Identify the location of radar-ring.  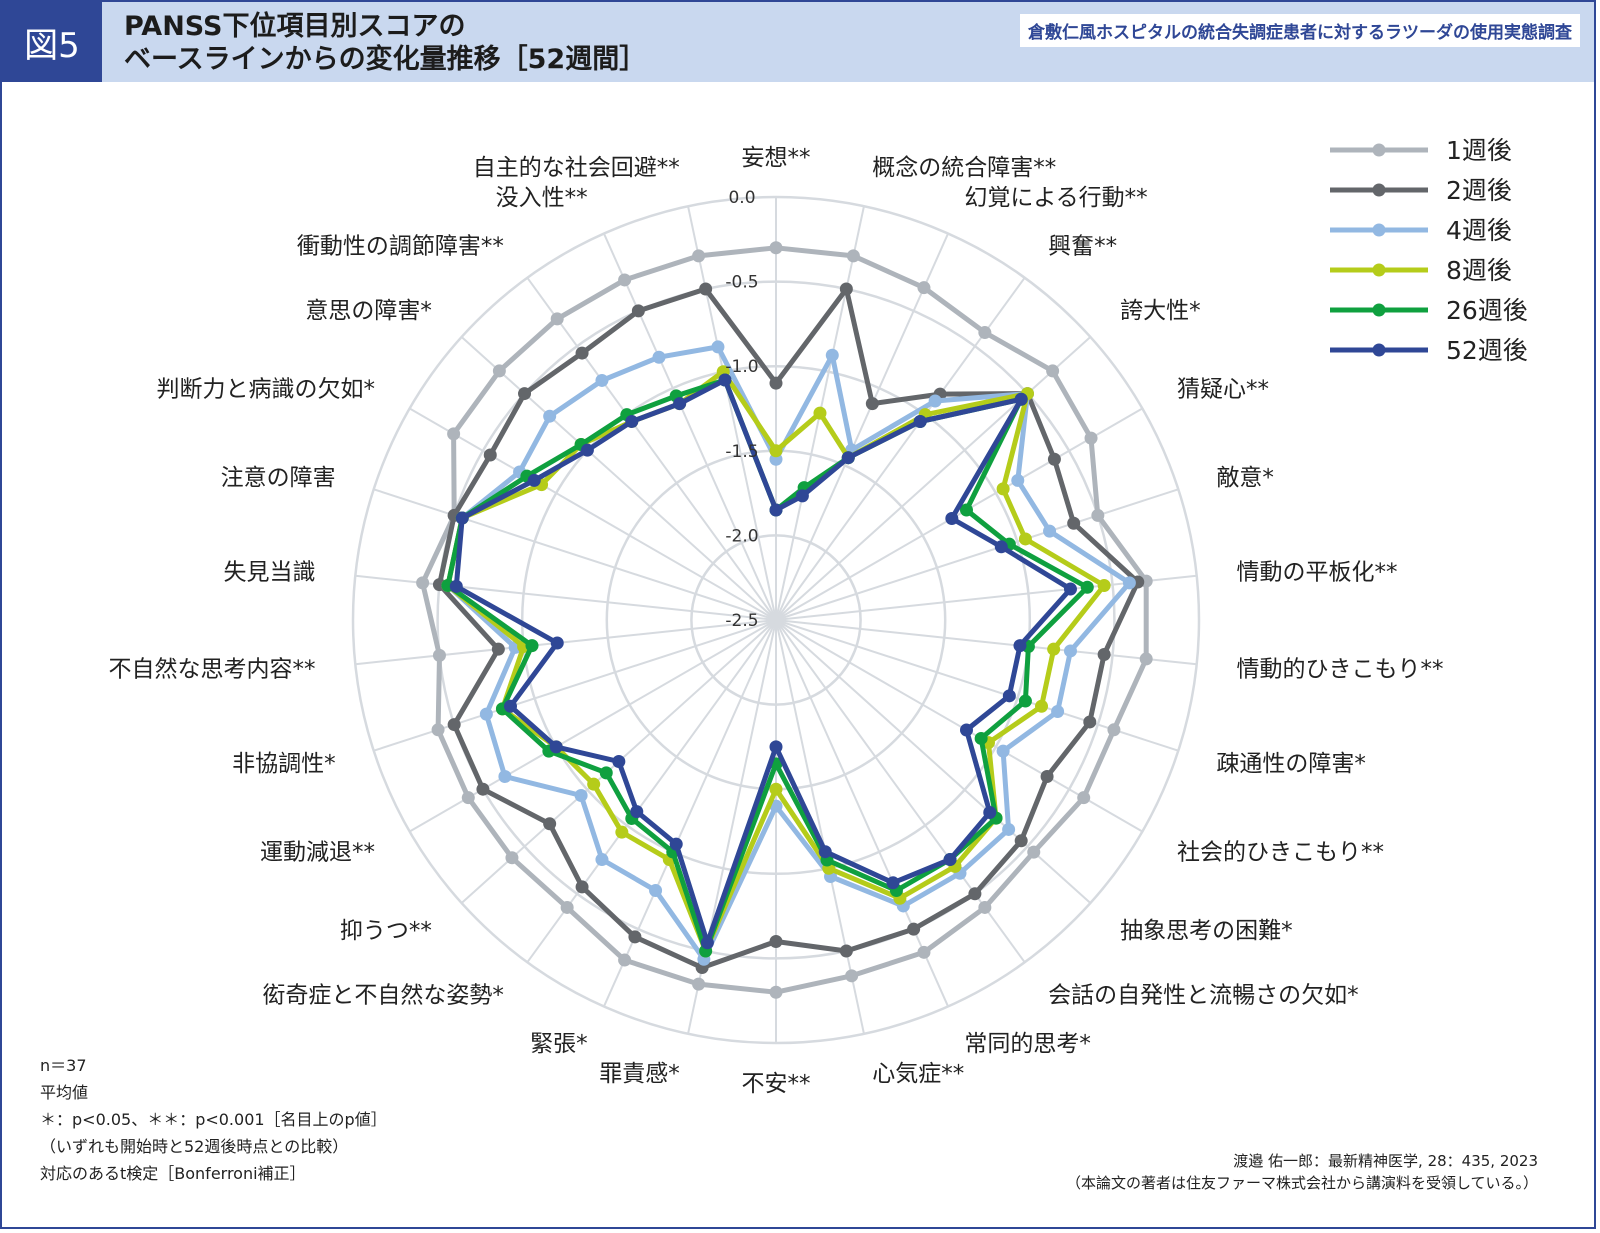
(776, 620).